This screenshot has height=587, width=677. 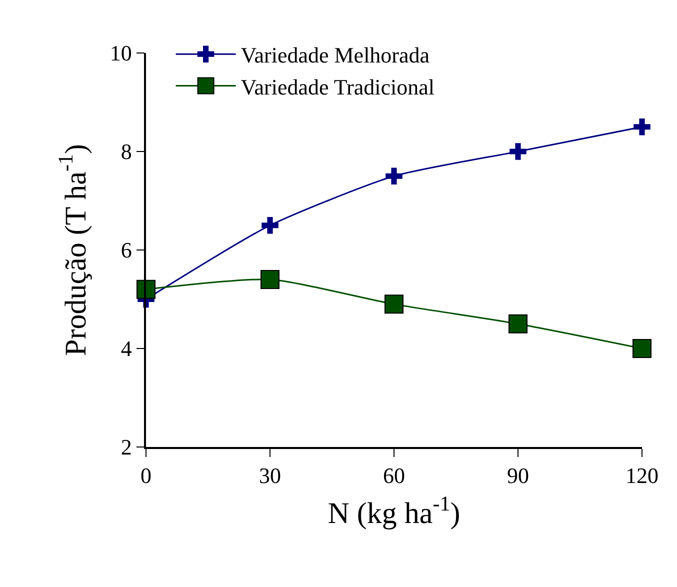 What do you see at coordinates (642, 475) in the screenshot?
I see `x-tick-label: 120` at bounding box center [642, 475].